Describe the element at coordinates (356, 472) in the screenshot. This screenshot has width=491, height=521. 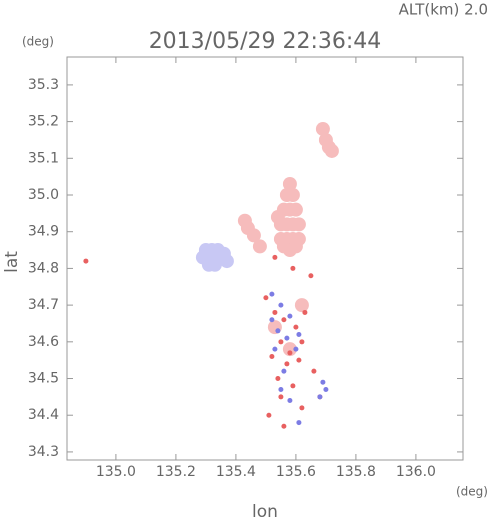
I see `x-tick-label: 135.8` at that location.